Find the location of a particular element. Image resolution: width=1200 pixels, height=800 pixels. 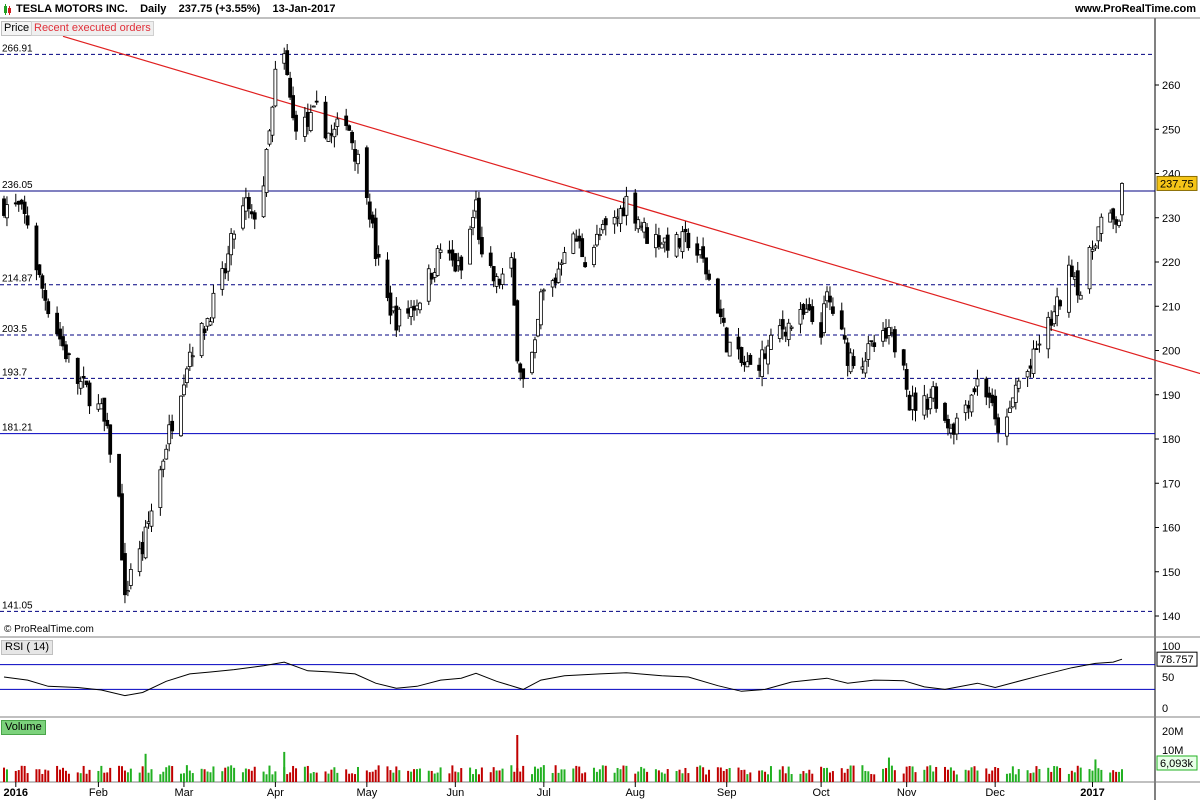

rsi-panel-tag: RSI ( 14) is located at coordinates (27, 647).